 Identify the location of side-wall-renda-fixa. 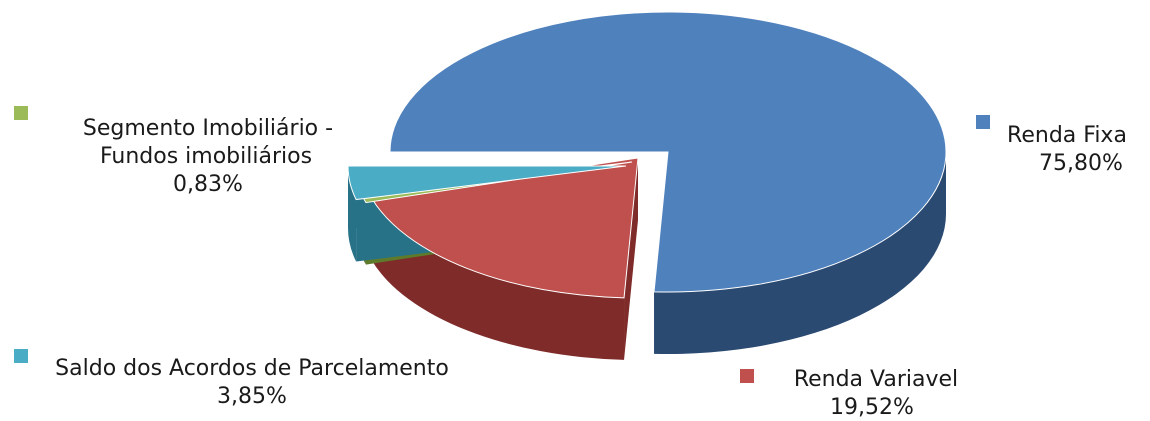
(800, 253).